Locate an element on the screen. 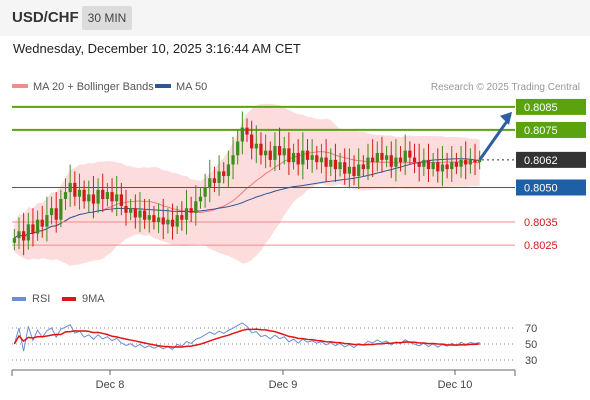 This screenshot has height=400, width=590. symbol-label: USD/CHF is located at coordinates (45, 17).